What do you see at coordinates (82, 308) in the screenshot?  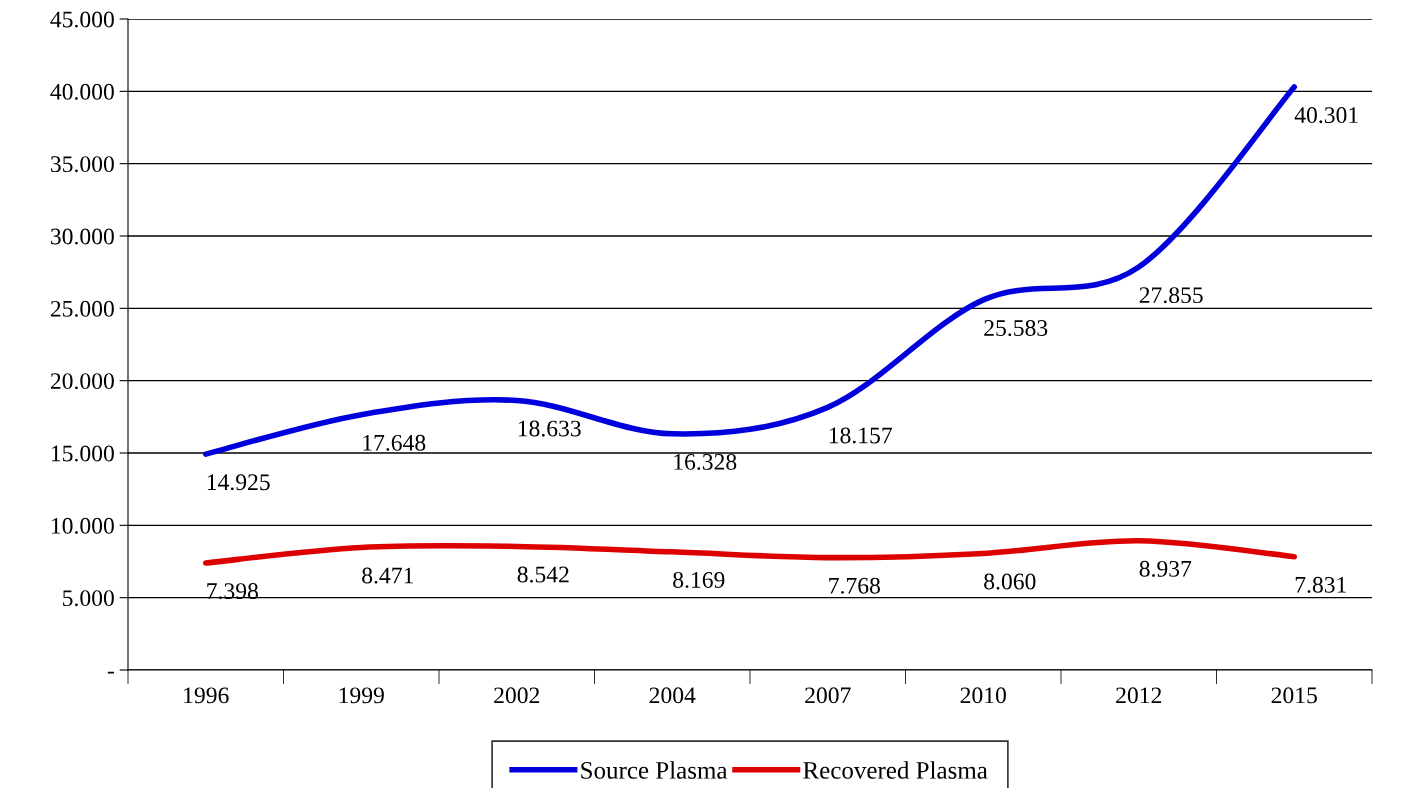 I see `y-tick-label: 25.000` at bounding box center [82, 308].